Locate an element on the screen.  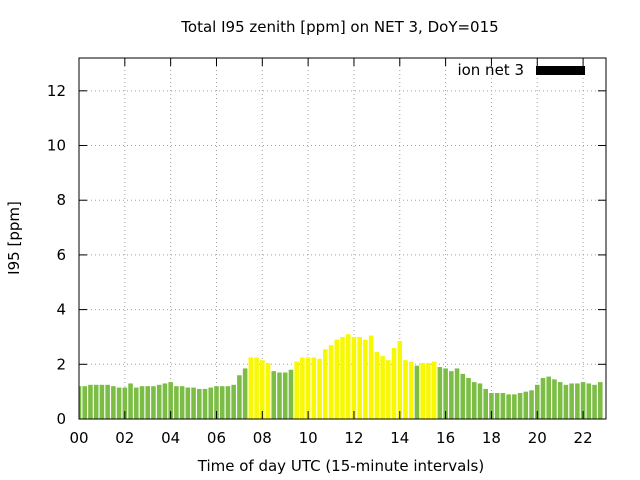
x-tick-label: 20 is located at coordinates (537, 438).